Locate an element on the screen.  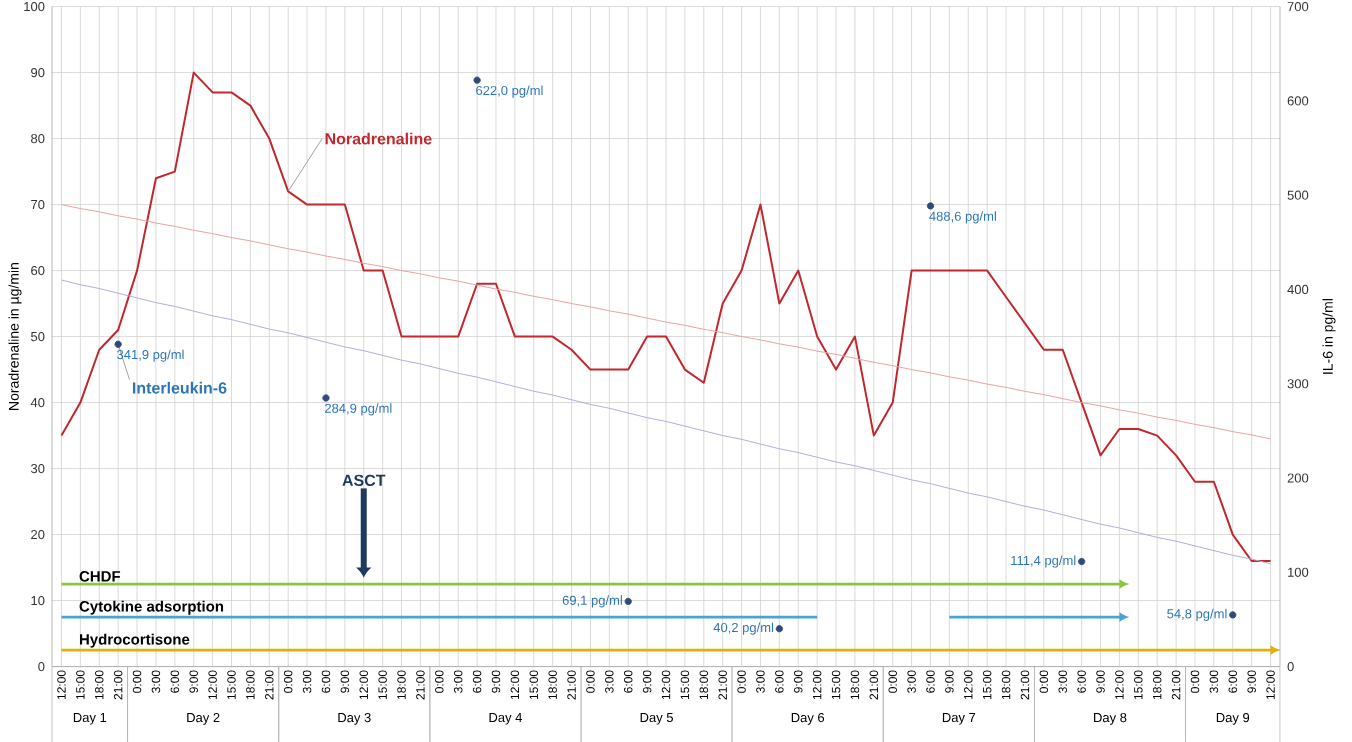
annotation: ASCT is located at coordinates (364, 480).